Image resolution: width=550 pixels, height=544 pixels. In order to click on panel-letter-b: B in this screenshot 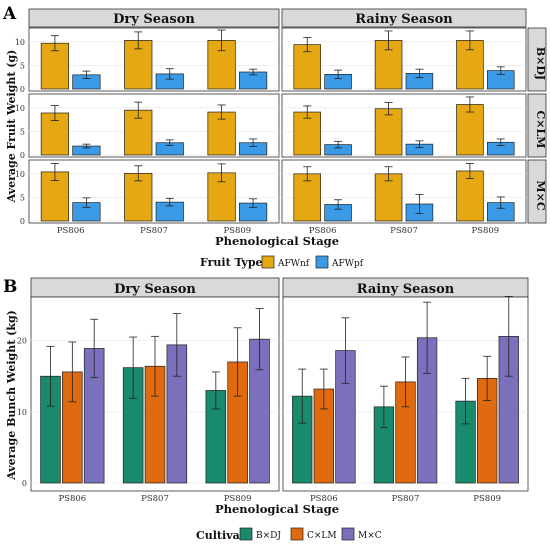, I will do `click(10, 287)`.